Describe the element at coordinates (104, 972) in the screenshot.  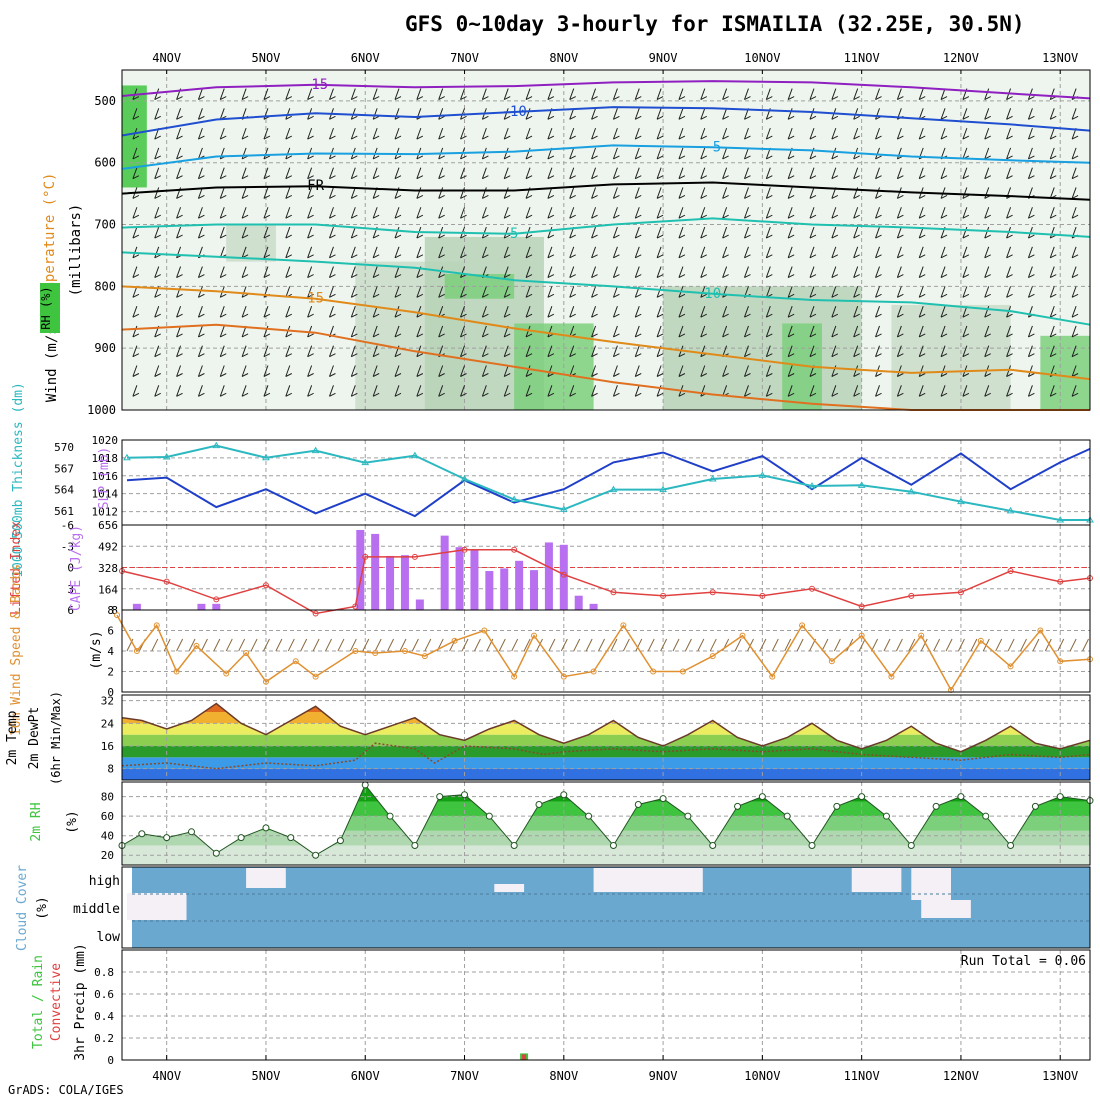
I see `precip-tick: 0.8` at that location.